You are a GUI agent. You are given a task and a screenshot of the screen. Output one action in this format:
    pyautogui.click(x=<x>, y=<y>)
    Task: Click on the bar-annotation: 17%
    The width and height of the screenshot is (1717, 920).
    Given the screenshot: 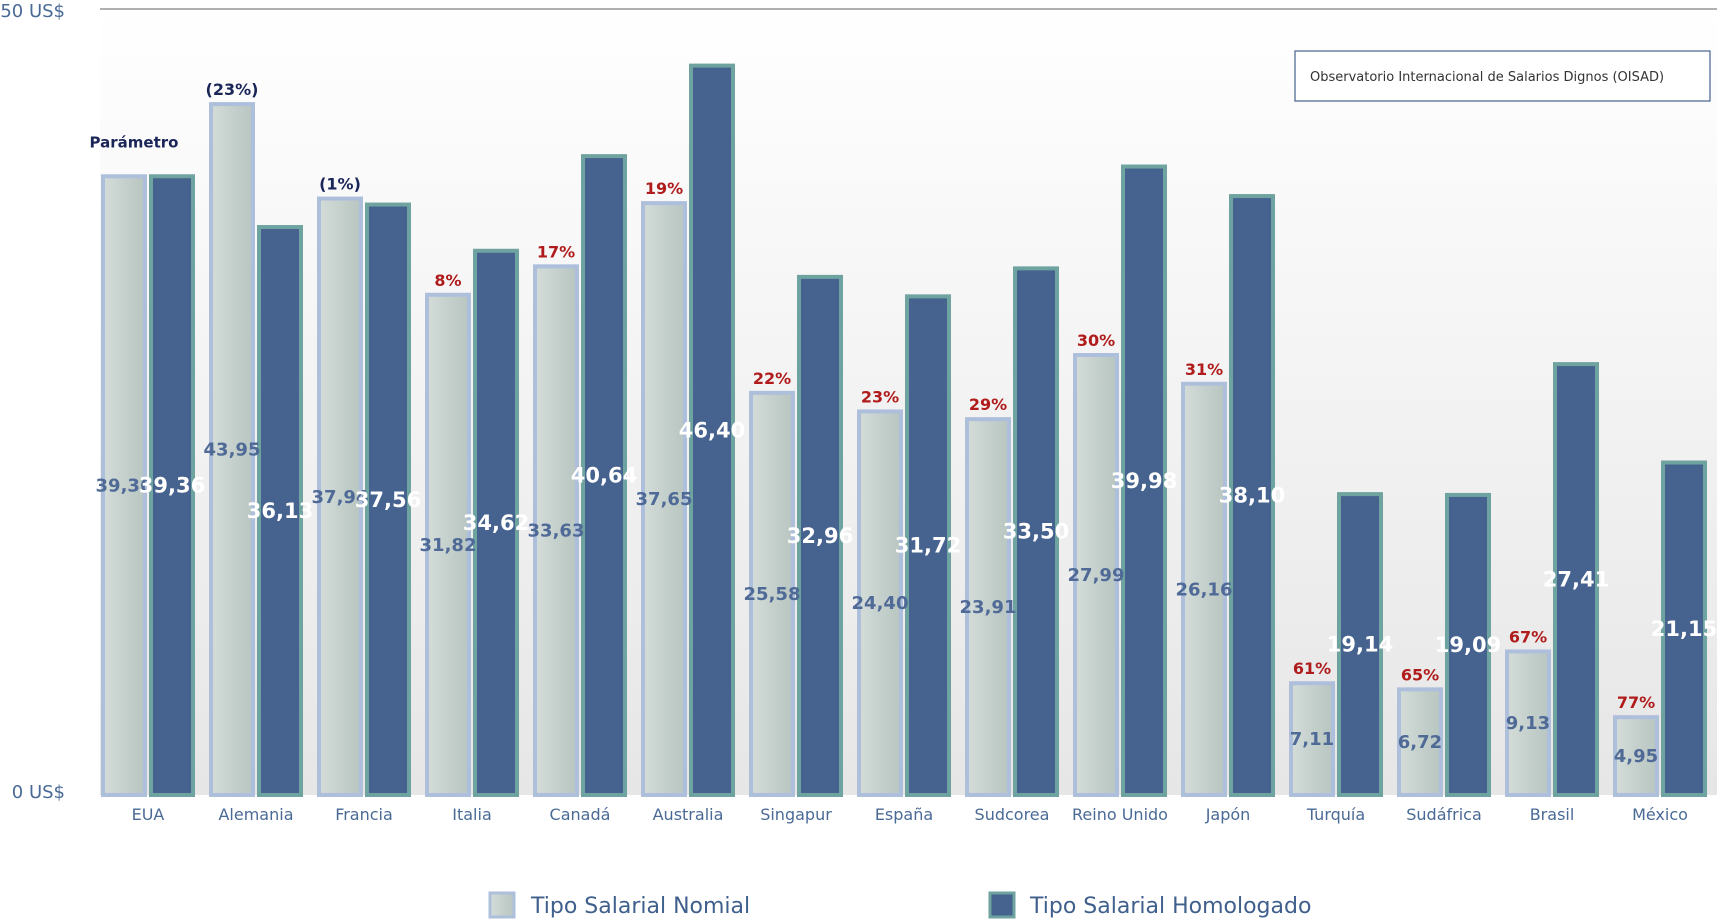 What is the action you would take?
    pyautogui.click(x=556, y=251)
    